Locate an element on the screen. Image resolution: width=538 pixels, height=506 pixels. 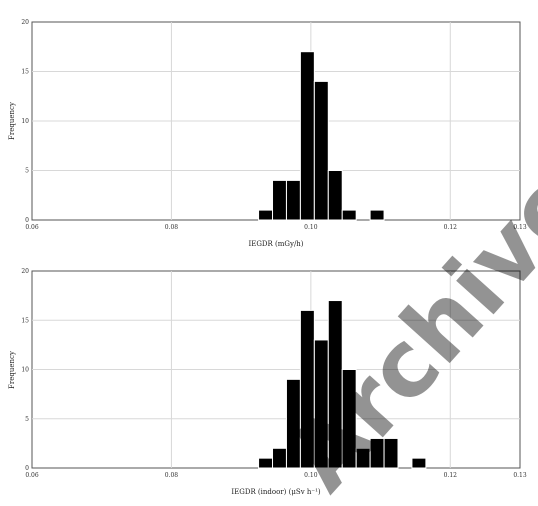
upper-y-ticks: 0 5 10 15 20 is located at coordinates (25, 121).